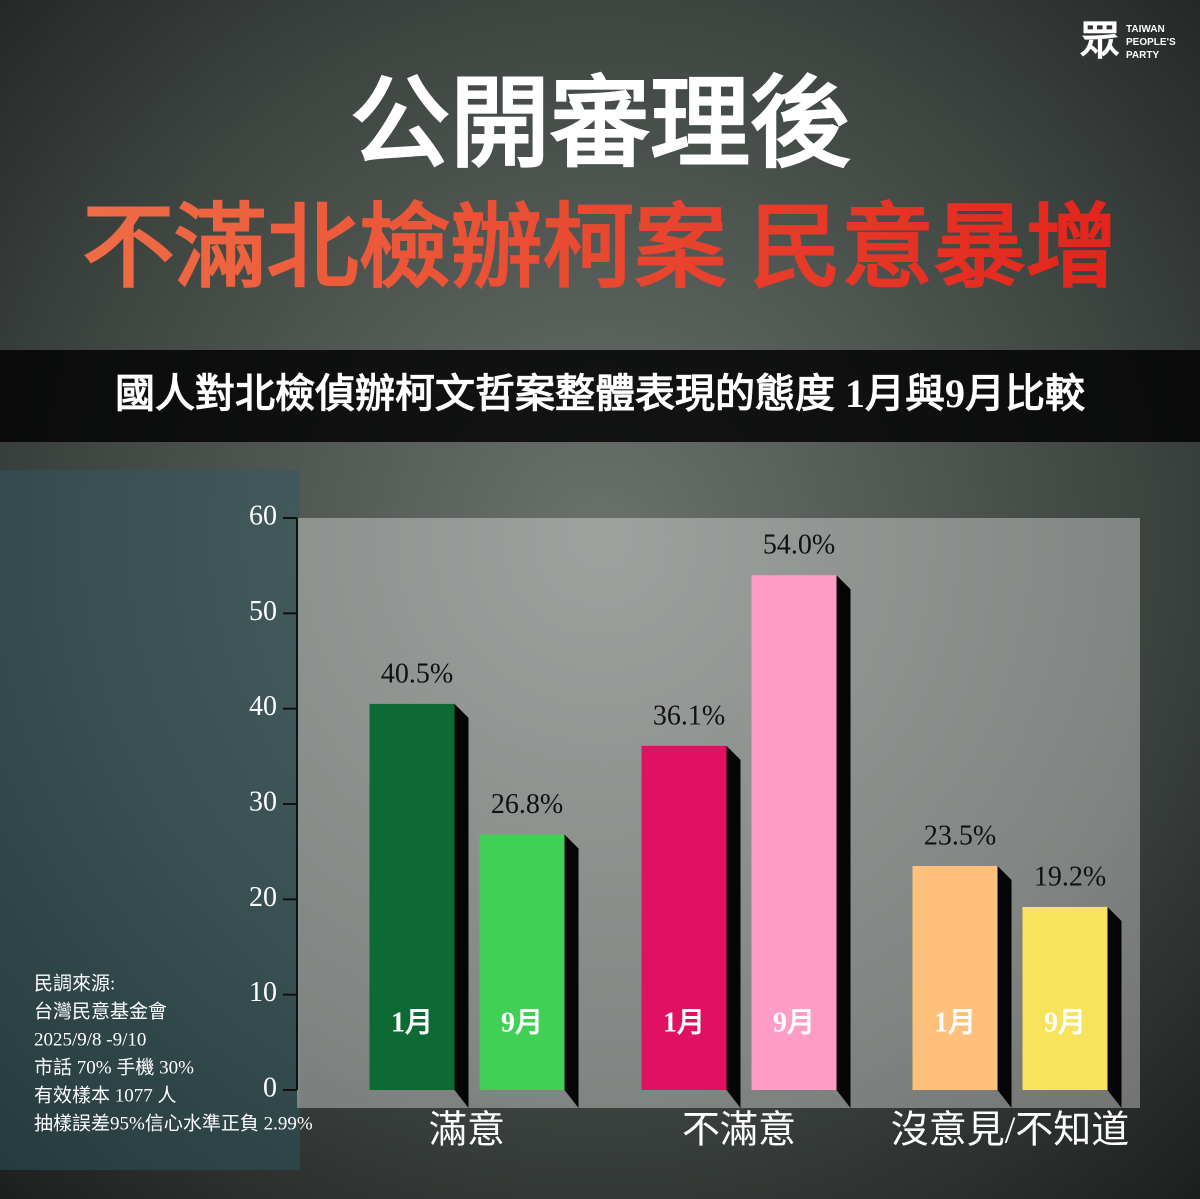  What do you see at coordinates (100, 1011) in the screenshot?
I see `source-note: 台灣民意基金會` at bounding box center [100, 1011].